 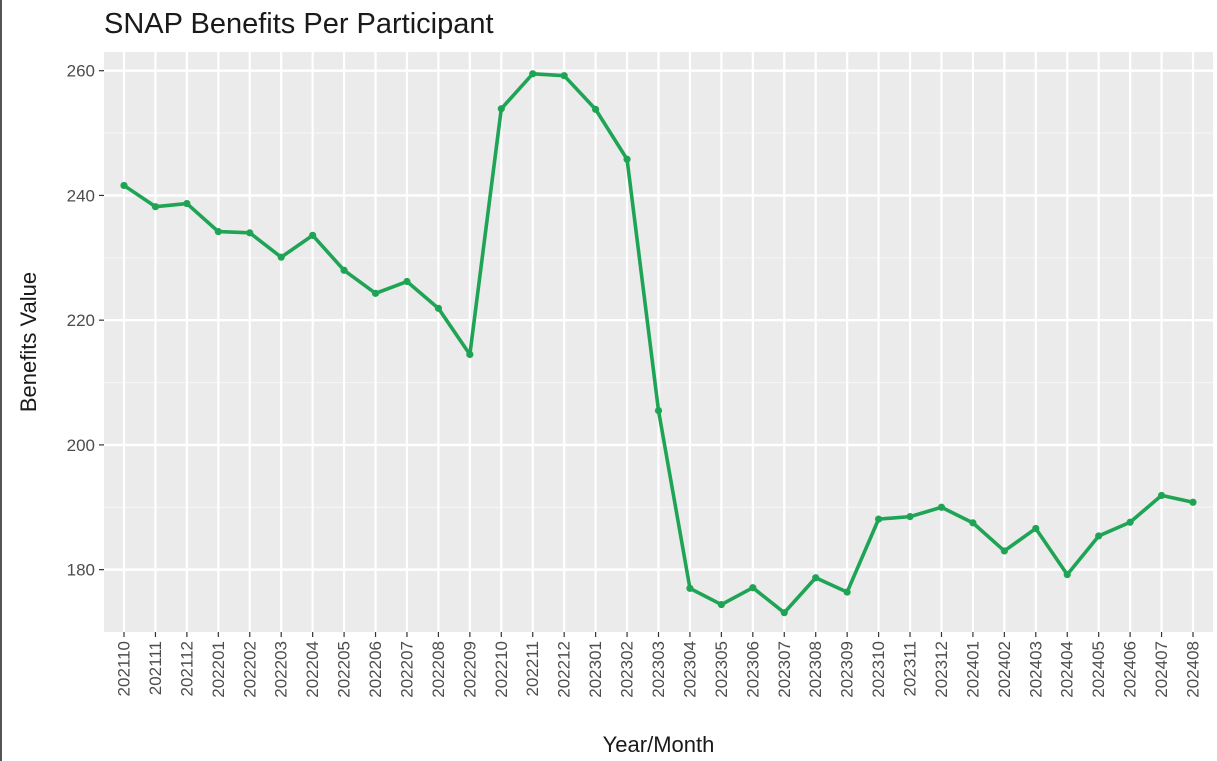 What do you see at coordinates (627, 669) in the screenshot?
I see `x-tick-label: 202302` at bounding box center [627, 669].